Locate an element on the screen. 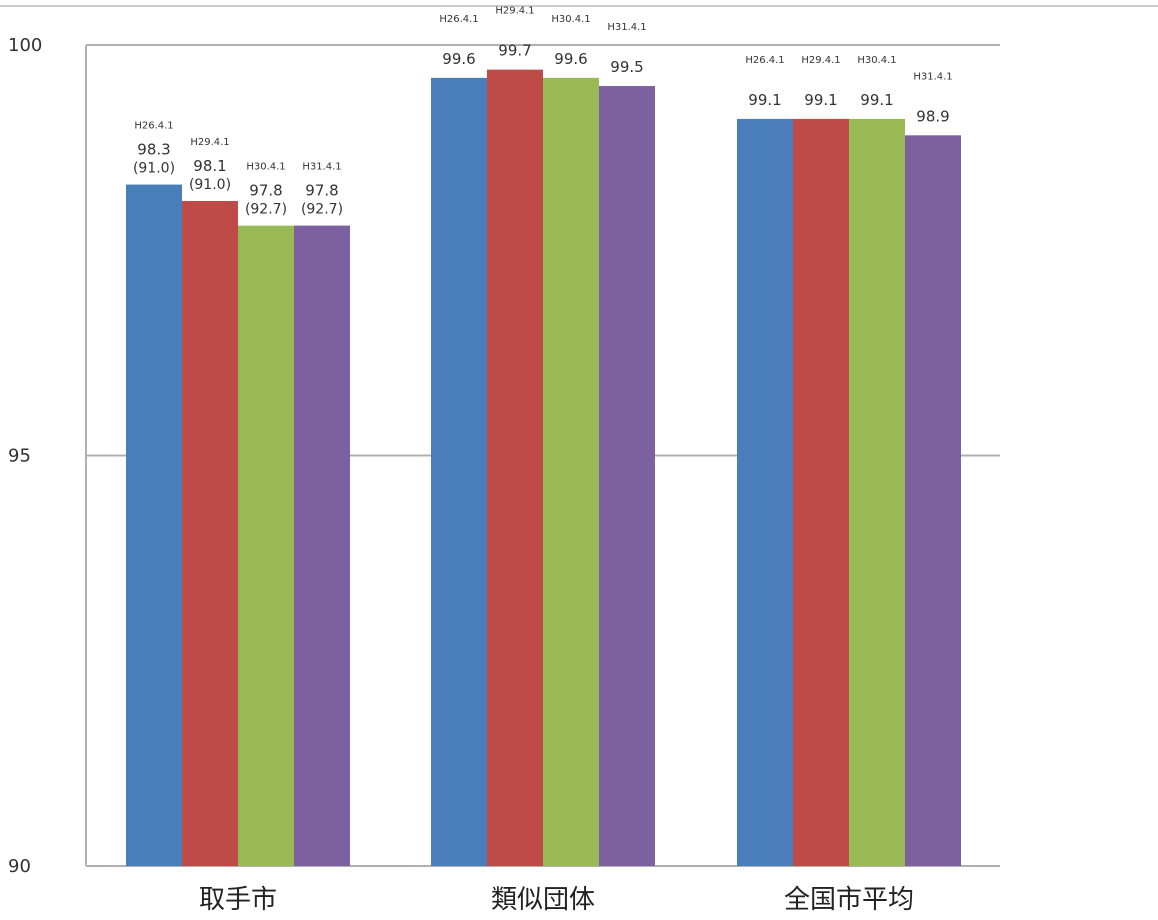 The image size is (1158, 920). category-label: 類似団体 is located at coordinates (543, 900).